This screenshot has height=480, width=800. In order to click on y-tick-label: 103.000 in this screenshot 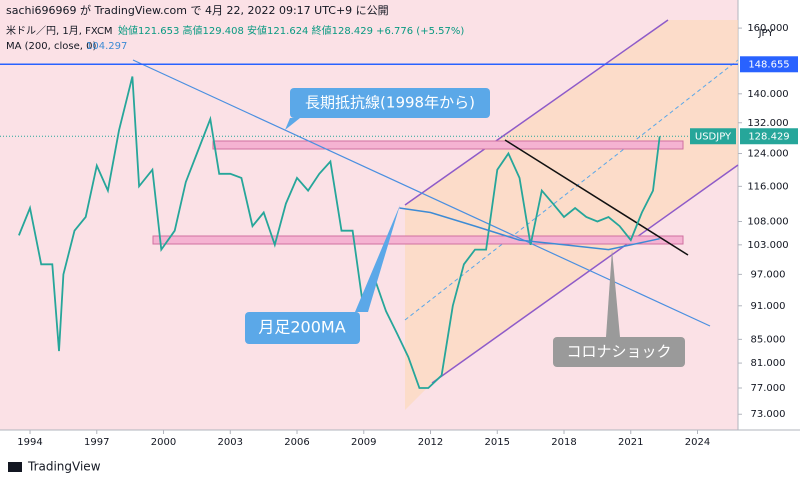, I will do `click(767, 245)`.